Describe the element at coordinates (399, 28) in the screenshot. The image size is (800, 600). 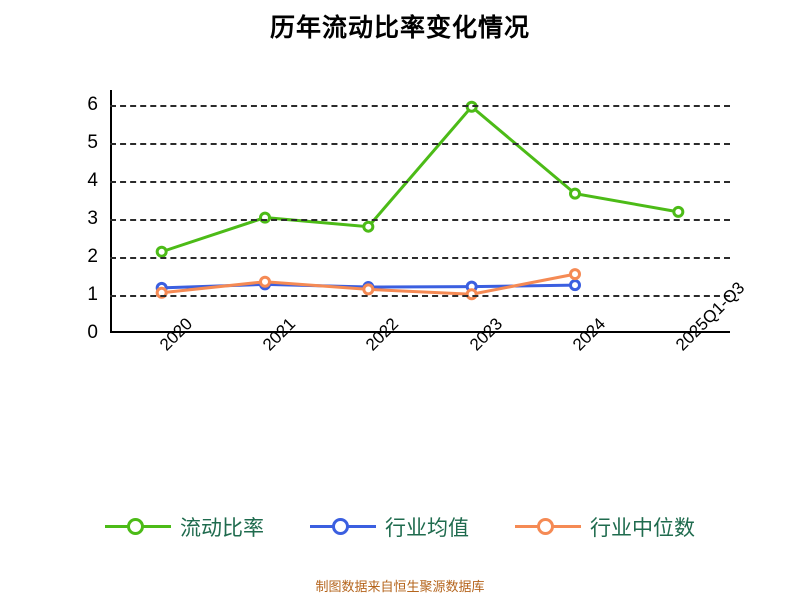
I see `chart-title: 历年流动比率变化情况` at that location.